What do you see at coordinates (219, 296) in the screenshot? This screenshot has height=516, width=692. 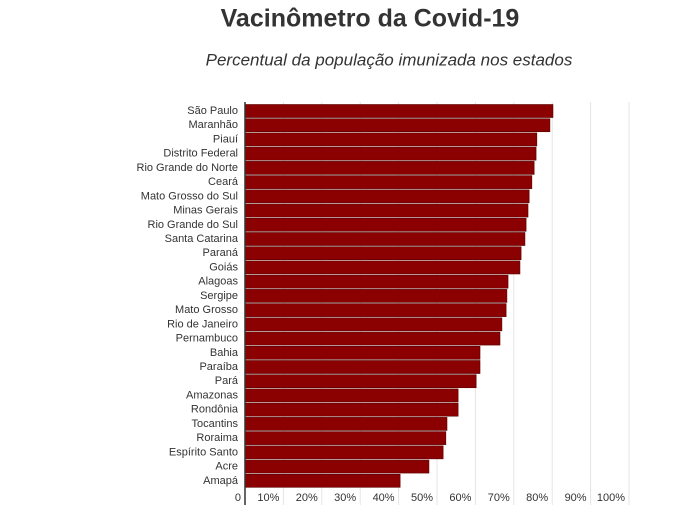 I see `y-tick-label: Sergipe` at bounding box center [219, 296].